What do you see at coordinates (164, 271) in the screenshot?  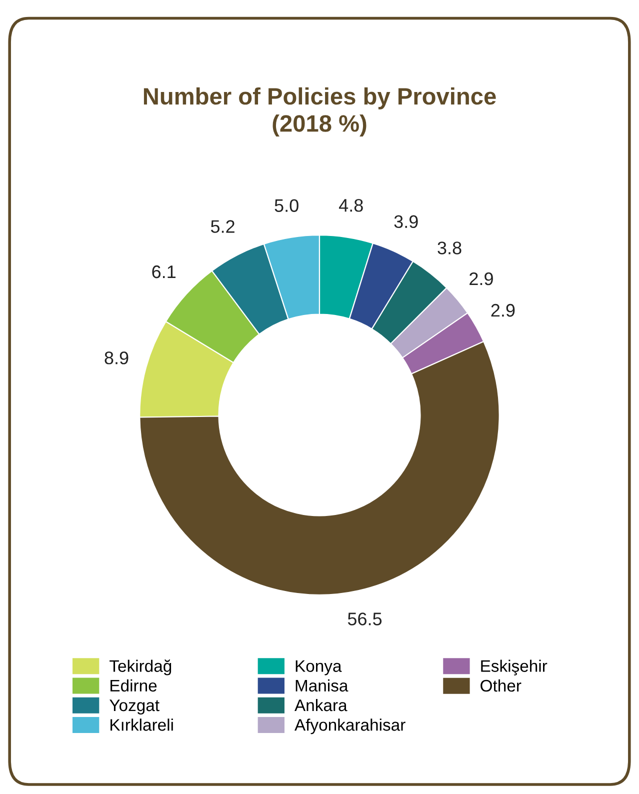 I see `data-label: 6.1` at bounding box center [164, 271].